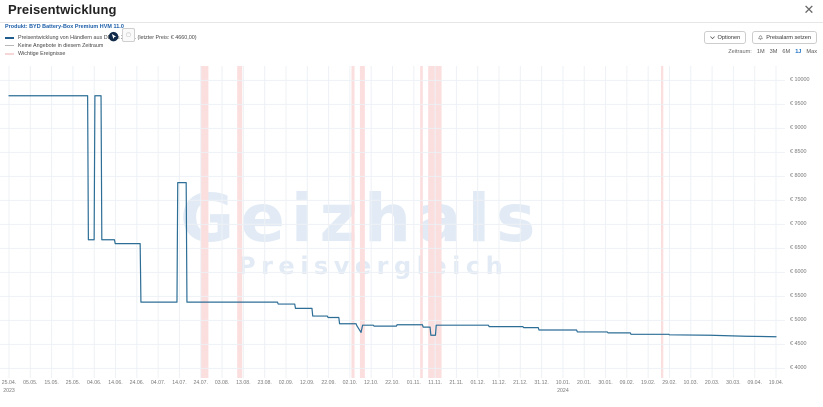 Image resolution: width=823 pixels, height=407 pixels. Describe the element at coordinates (669, 383) in the screenshot. I see `x-axis-tick-label: 29.02.` at that location.